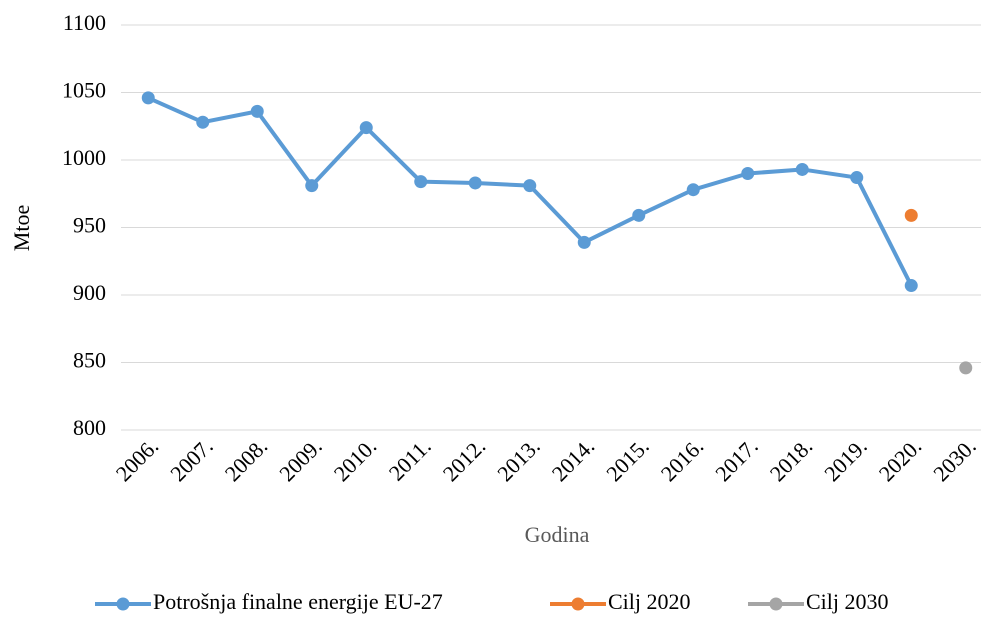 The width and height of the screenshot is (982, 617). Describe the element at coordinates (300, 459) in the screenshot. I see `x-tick-label: 2009.` at that location.